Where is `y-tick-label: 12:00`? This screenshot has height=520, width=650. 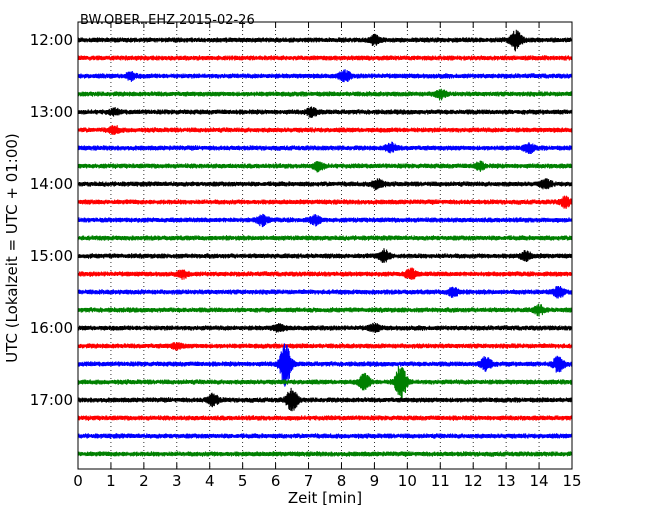 y-tick-label: 12:00 is located at coordinates (51, 40).